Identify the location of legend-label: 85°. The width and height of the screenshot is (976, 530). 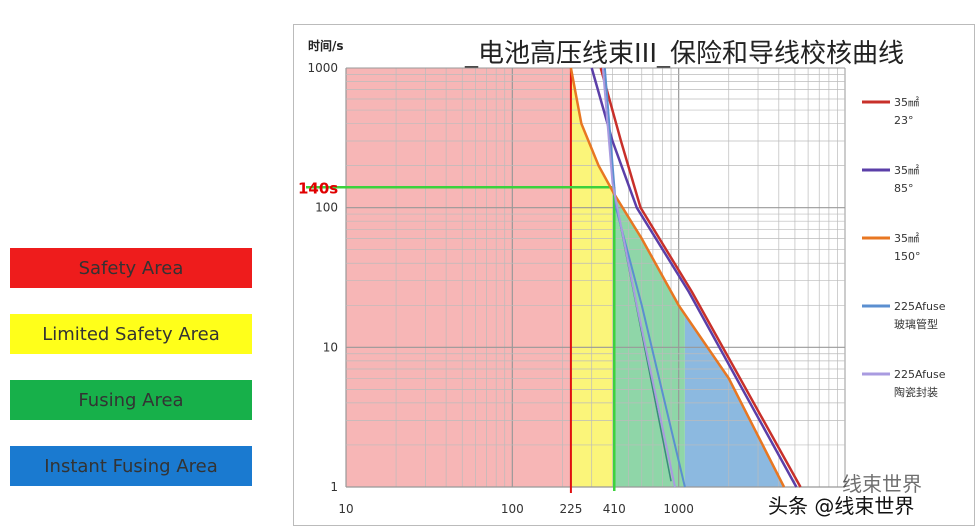
(904, 188).